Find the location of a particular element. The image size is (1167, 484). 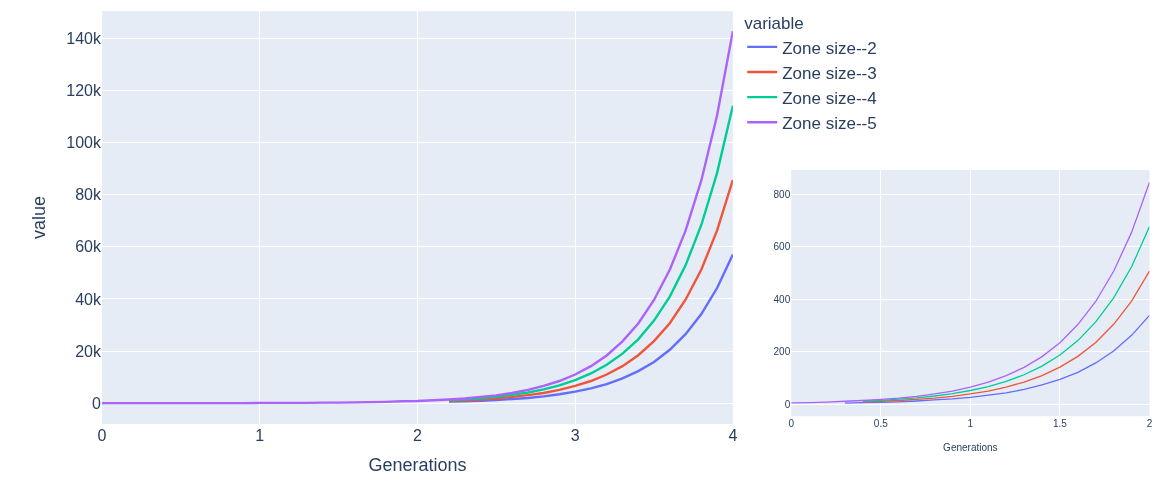

x-tick-label: 0.5 is located at coordinates (881, 424).